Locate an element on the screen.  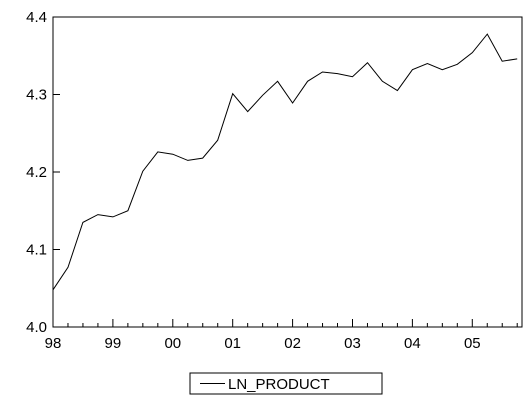
legend-box is located at coordinates (286, 383).